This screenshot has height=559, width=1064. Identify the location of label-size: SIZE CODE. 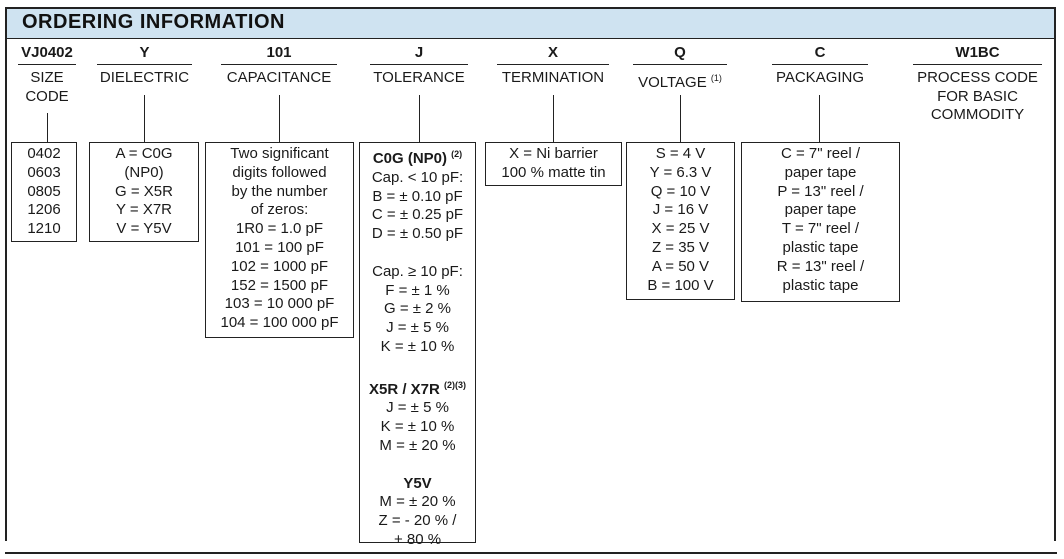
(47, 87).